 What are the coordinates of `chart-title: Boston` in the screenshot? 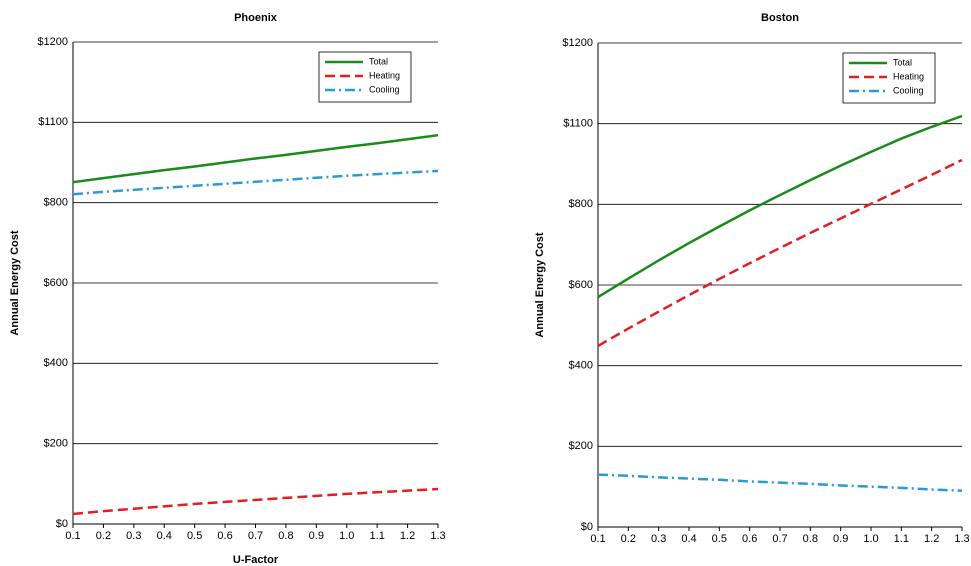 It's located at (780, 18).